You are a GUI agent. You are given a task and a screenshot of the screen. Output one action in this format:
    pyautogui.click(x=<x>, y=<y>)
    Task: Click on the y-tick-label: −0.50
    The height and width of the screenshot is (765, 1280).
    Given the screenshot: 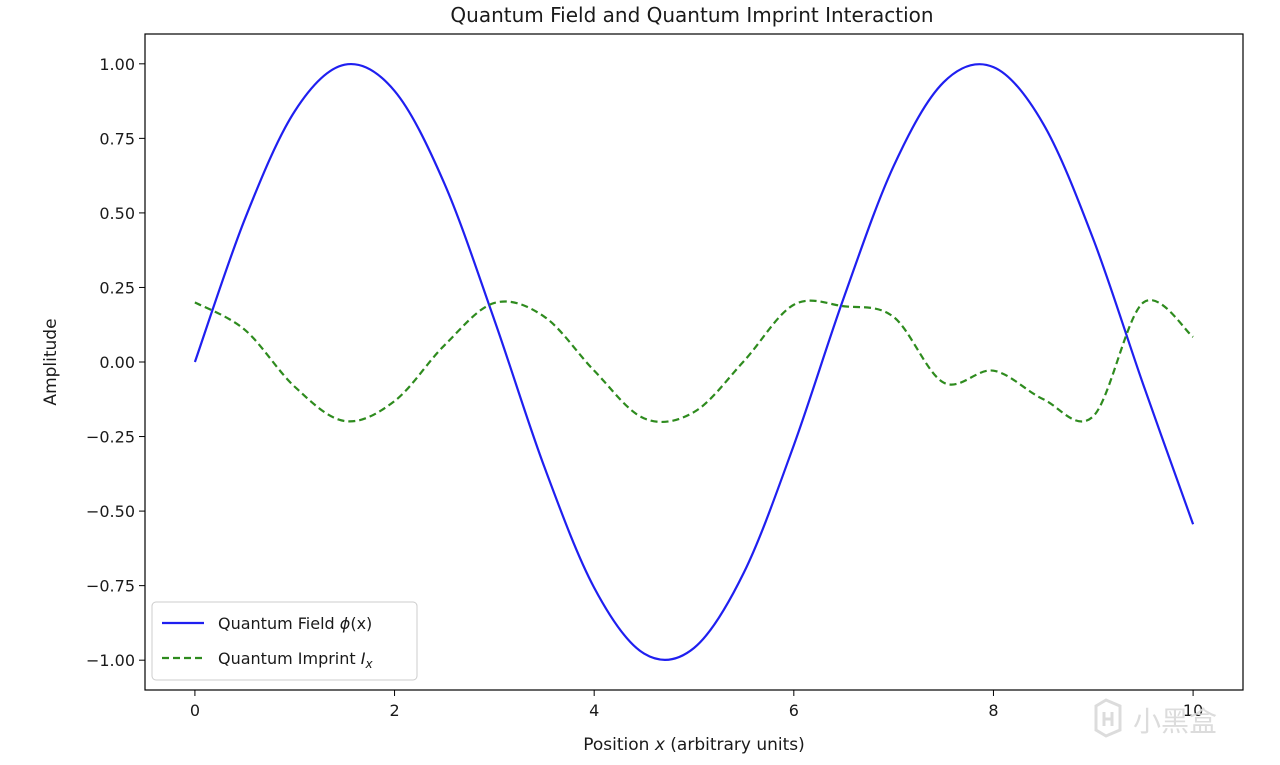 What is the action you would take?
    pyautogui.click(x=110, y=511)
    